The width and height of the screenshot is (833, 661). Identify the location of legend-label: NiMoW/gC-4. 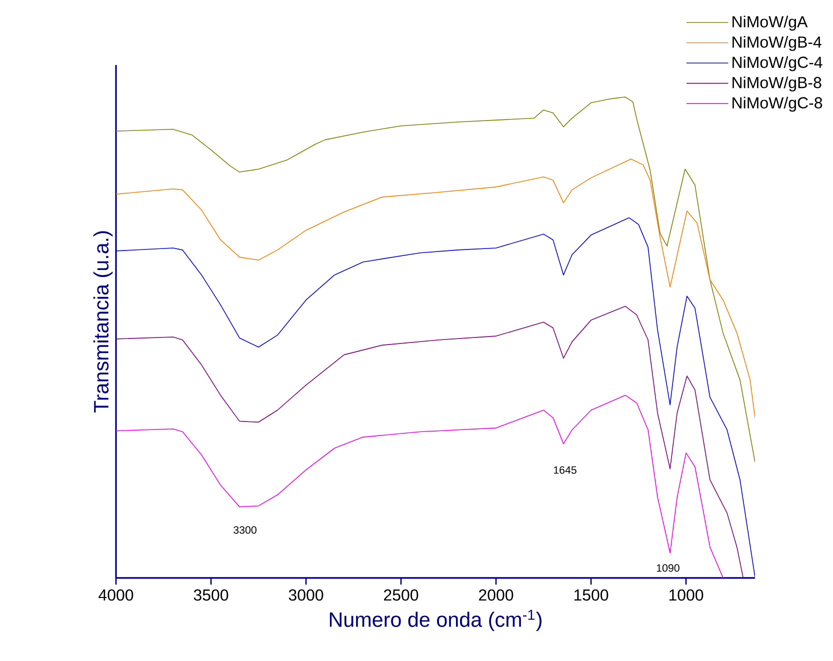
(777, 64).